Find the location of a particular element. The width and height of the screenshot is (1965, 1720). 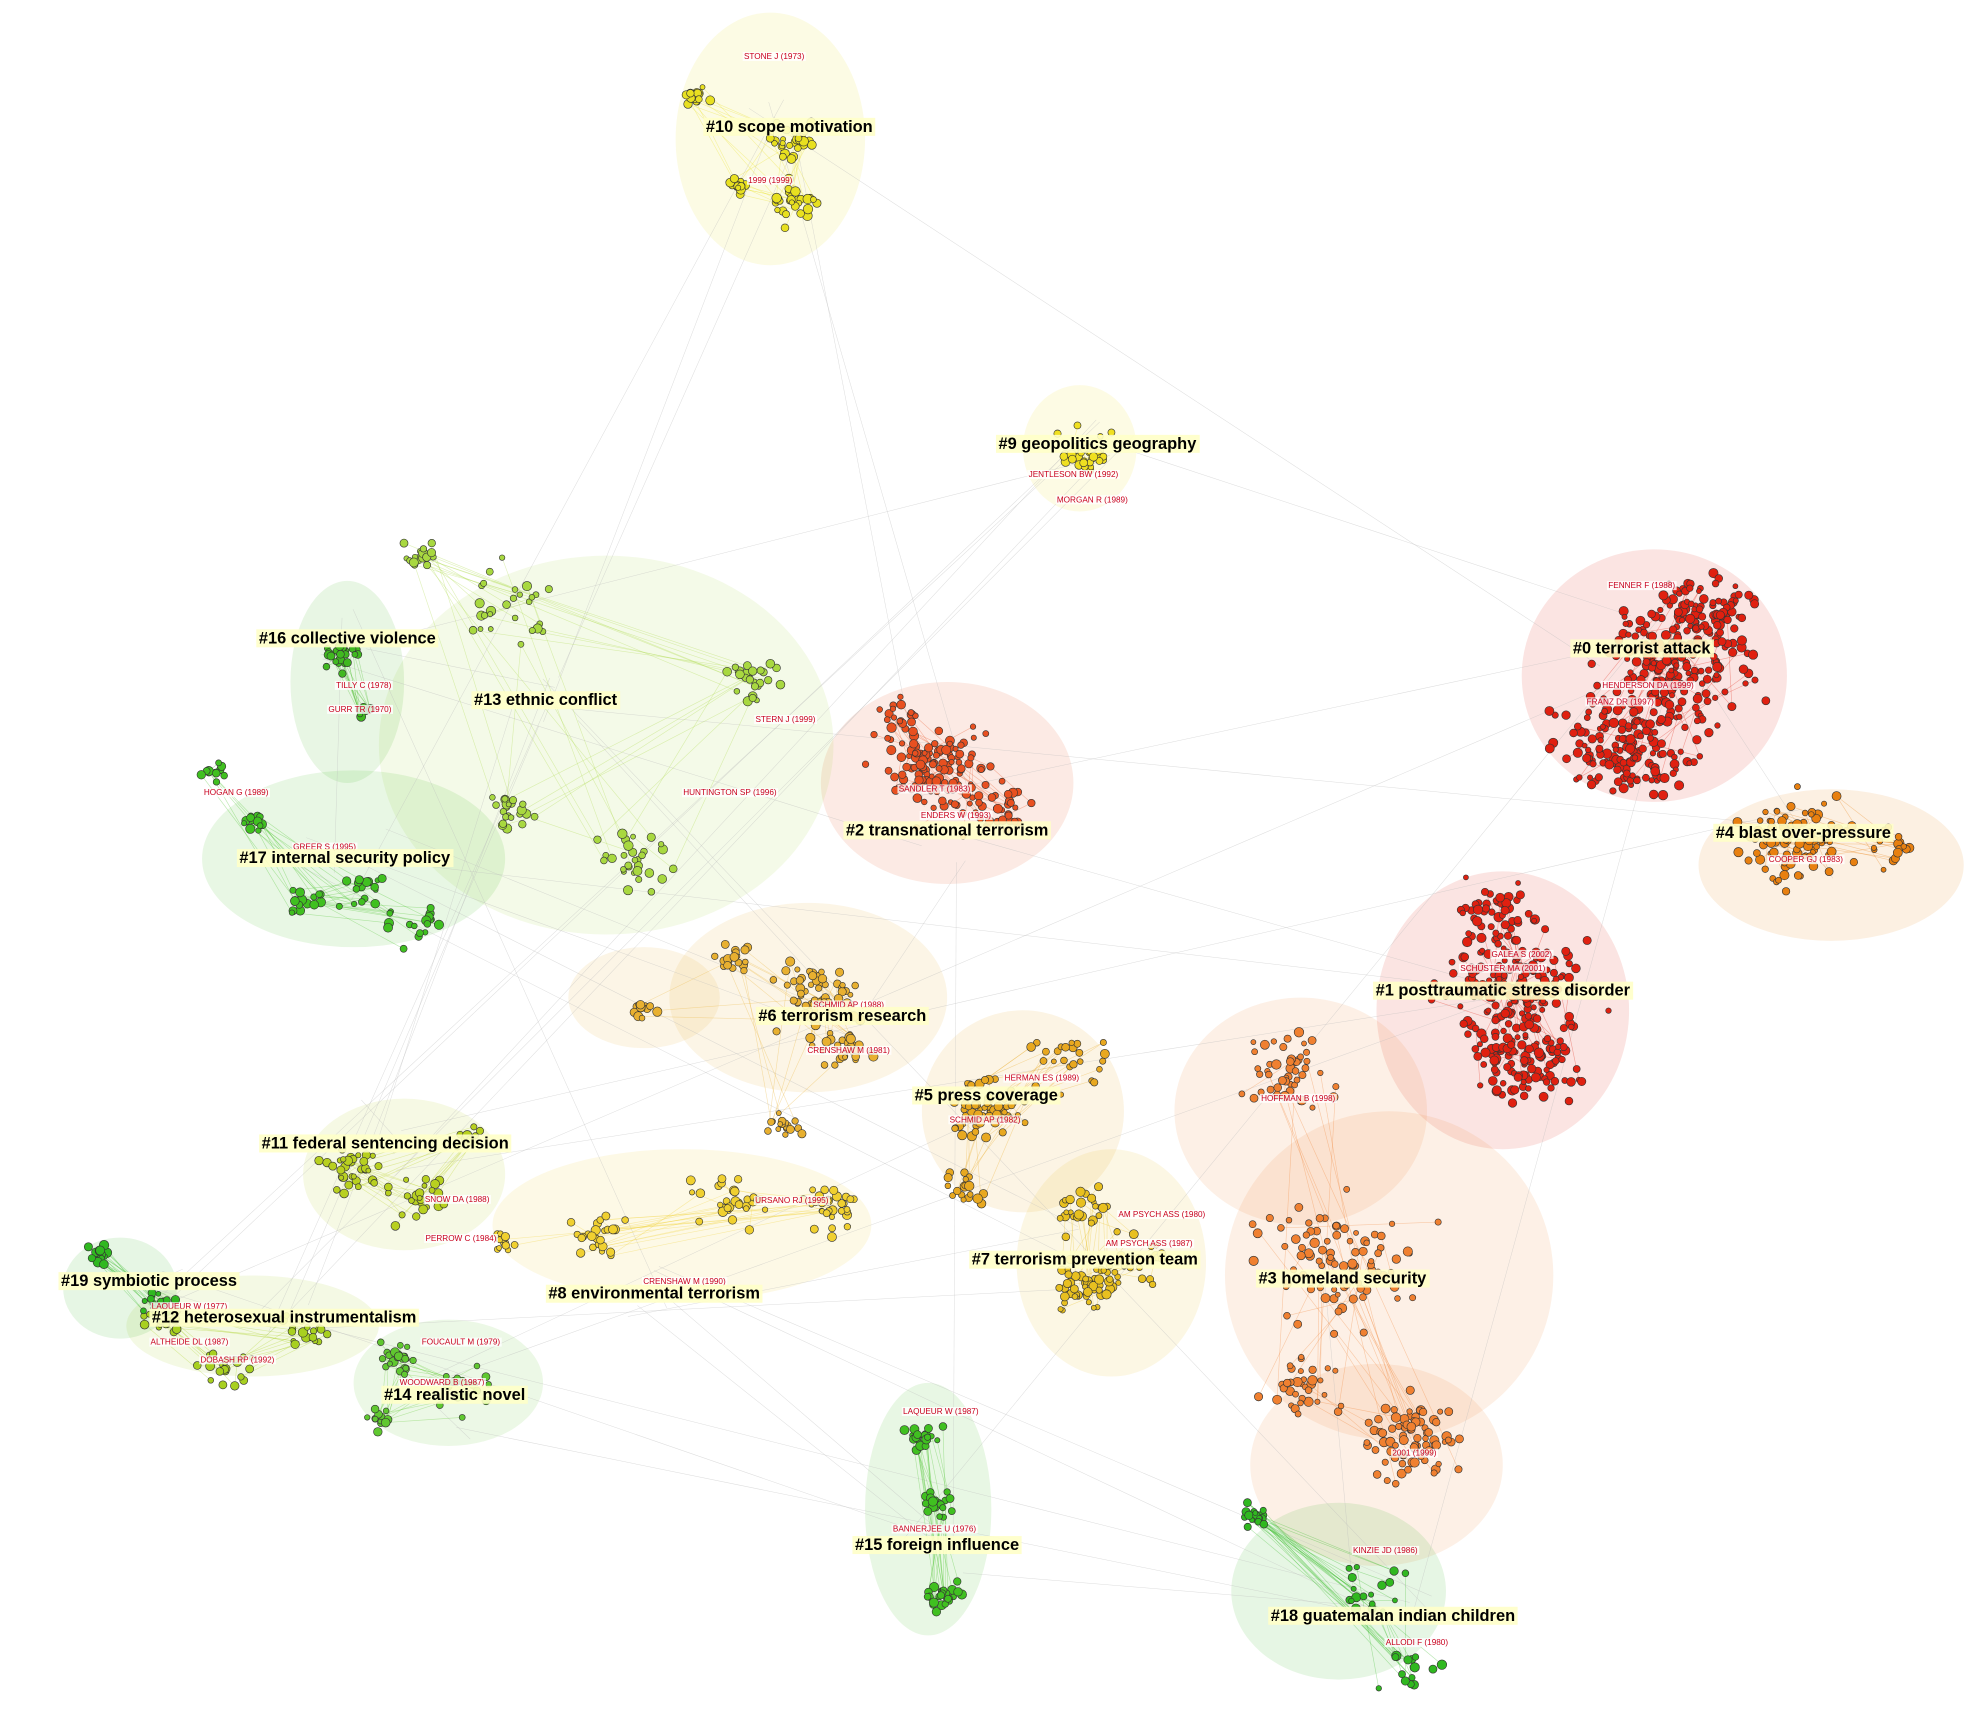

reference-label: GURR TR (1970) is located at coordinates (359, 709).